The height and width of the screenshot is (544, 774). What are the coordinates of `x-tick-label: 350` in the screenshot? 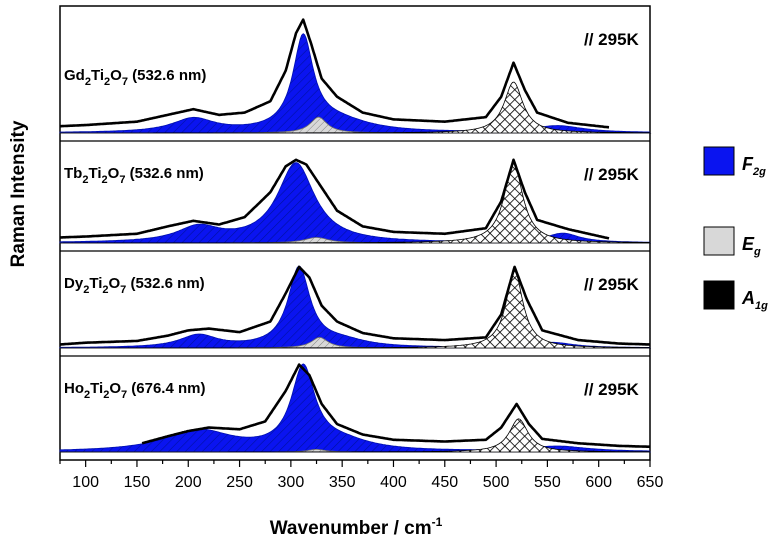 It's located at (342, 482).